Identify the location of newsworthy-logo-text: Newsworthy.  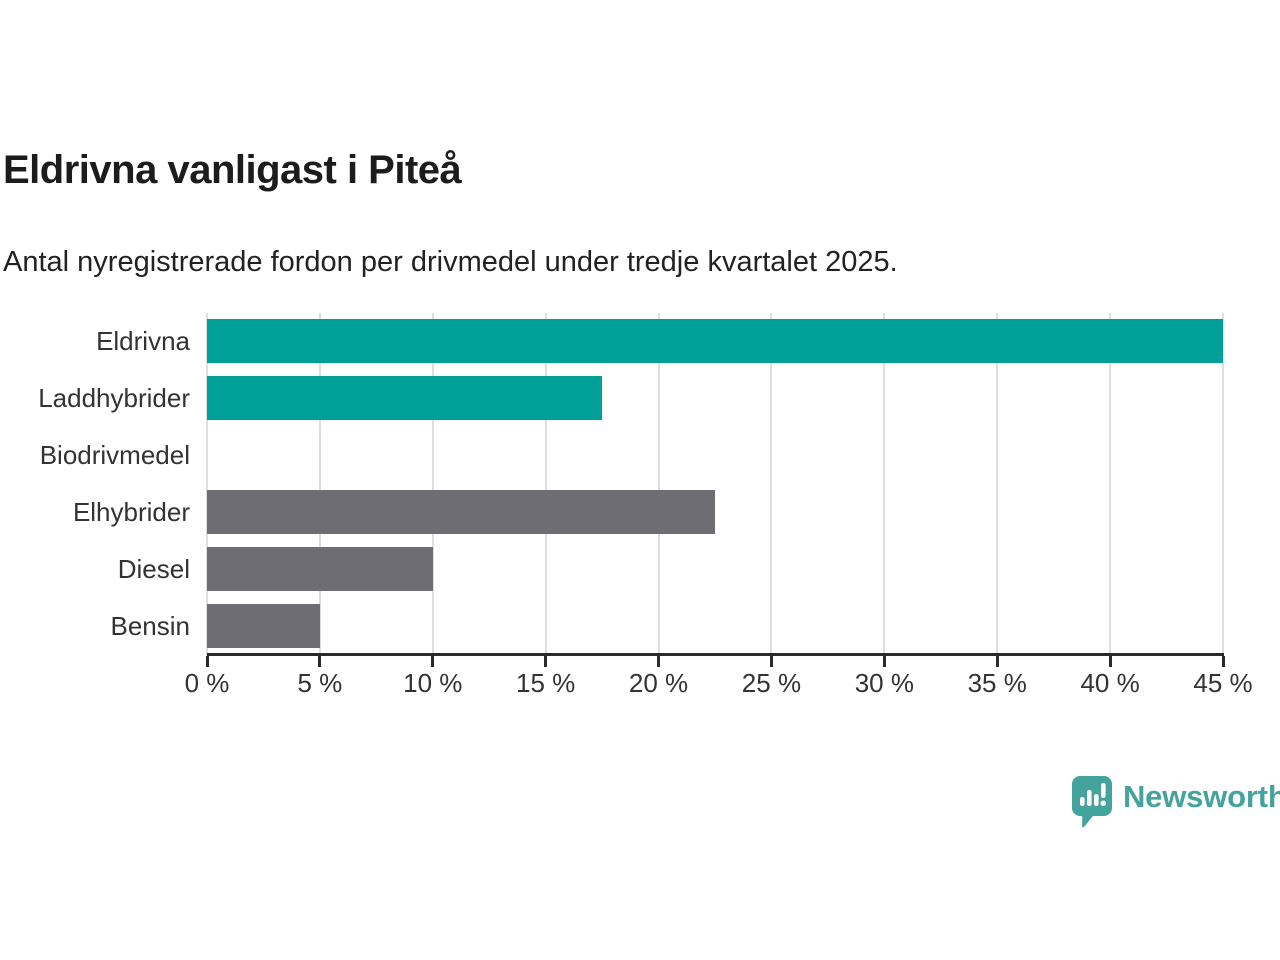
(1201, 796).